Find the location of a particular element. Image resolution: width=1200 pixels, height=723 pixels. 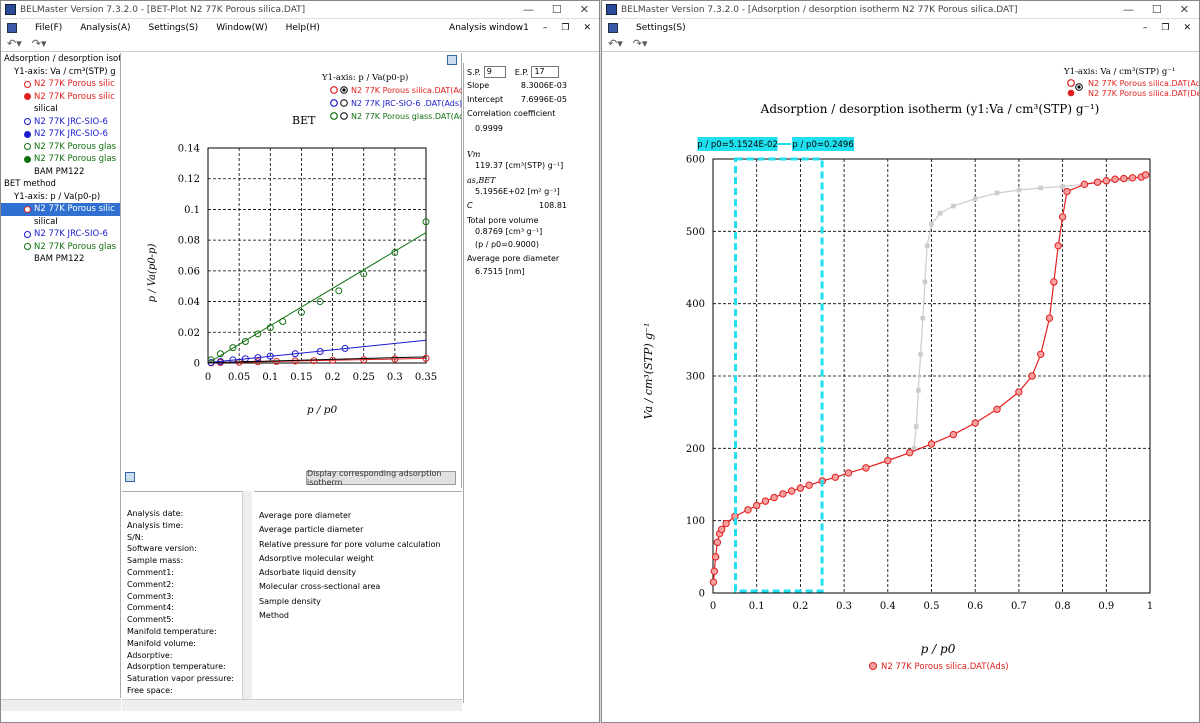

menu-help: Help(H) is located at coordinates (302, 27).